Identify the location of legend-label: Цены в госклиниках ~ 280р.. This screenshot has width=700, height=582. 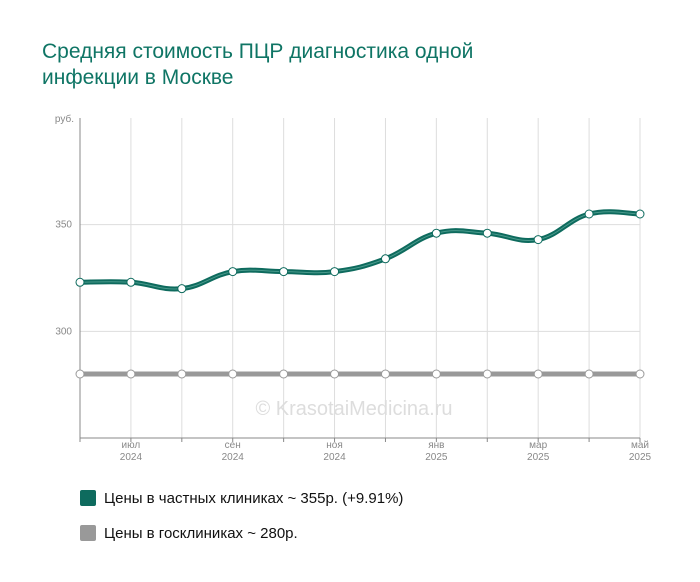
(201, 533).